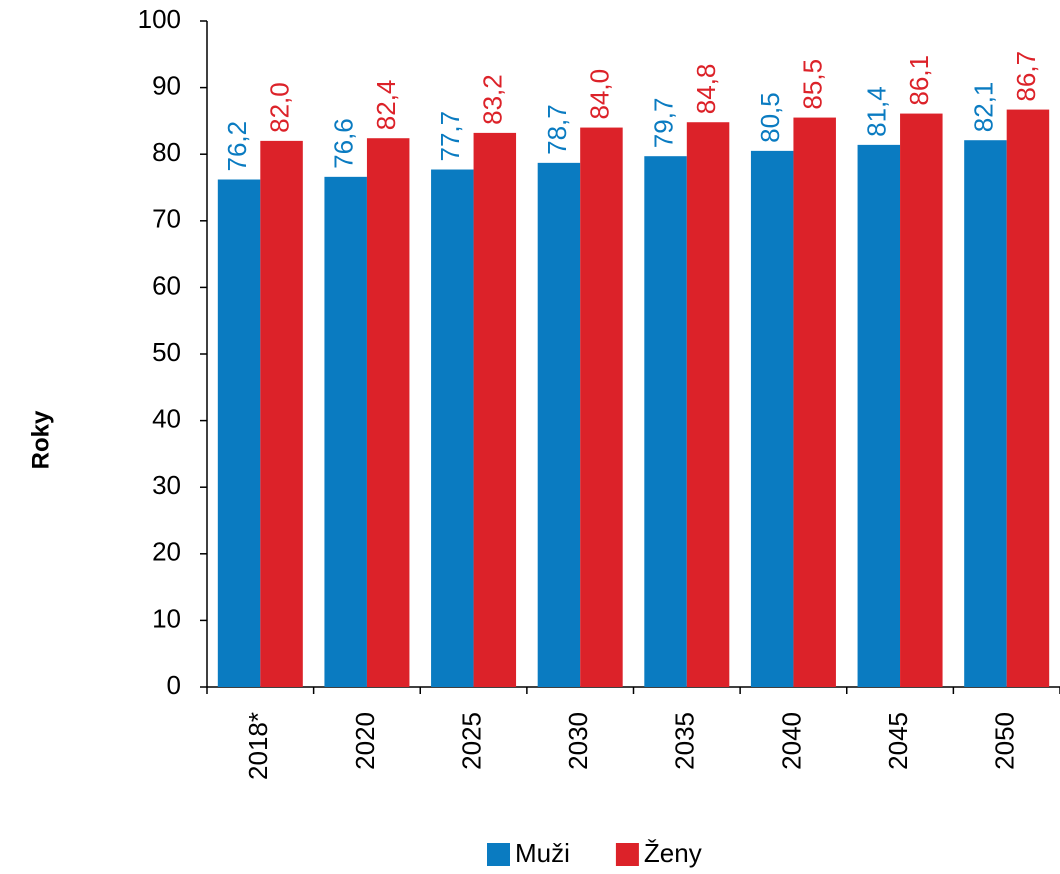 The width and height of the screenshot is (1060, 874). What do you see at coordinates (493, 99) in the screenshot?
I see `value-label: 83,2` at bounding box center [493, 99].